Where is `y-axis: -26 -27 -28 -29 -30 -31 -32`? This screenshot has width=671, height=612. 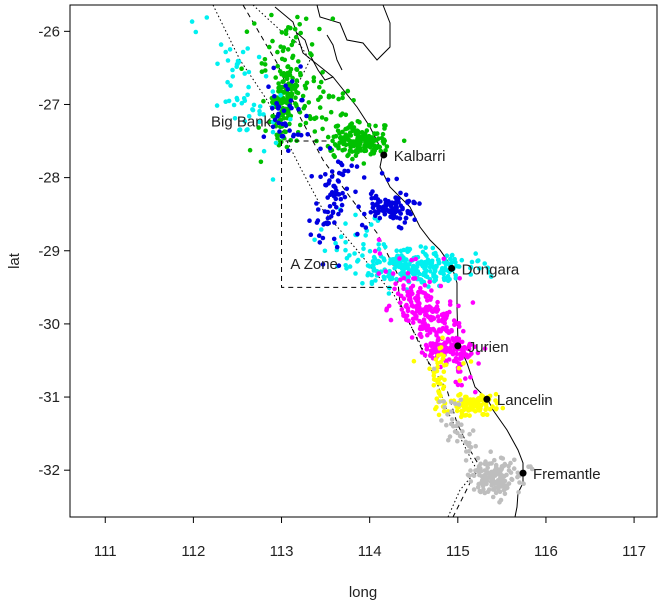 y-axis: -26 -27 -28 -29 -30 -31 -32 is located at coordinates (54, 251).